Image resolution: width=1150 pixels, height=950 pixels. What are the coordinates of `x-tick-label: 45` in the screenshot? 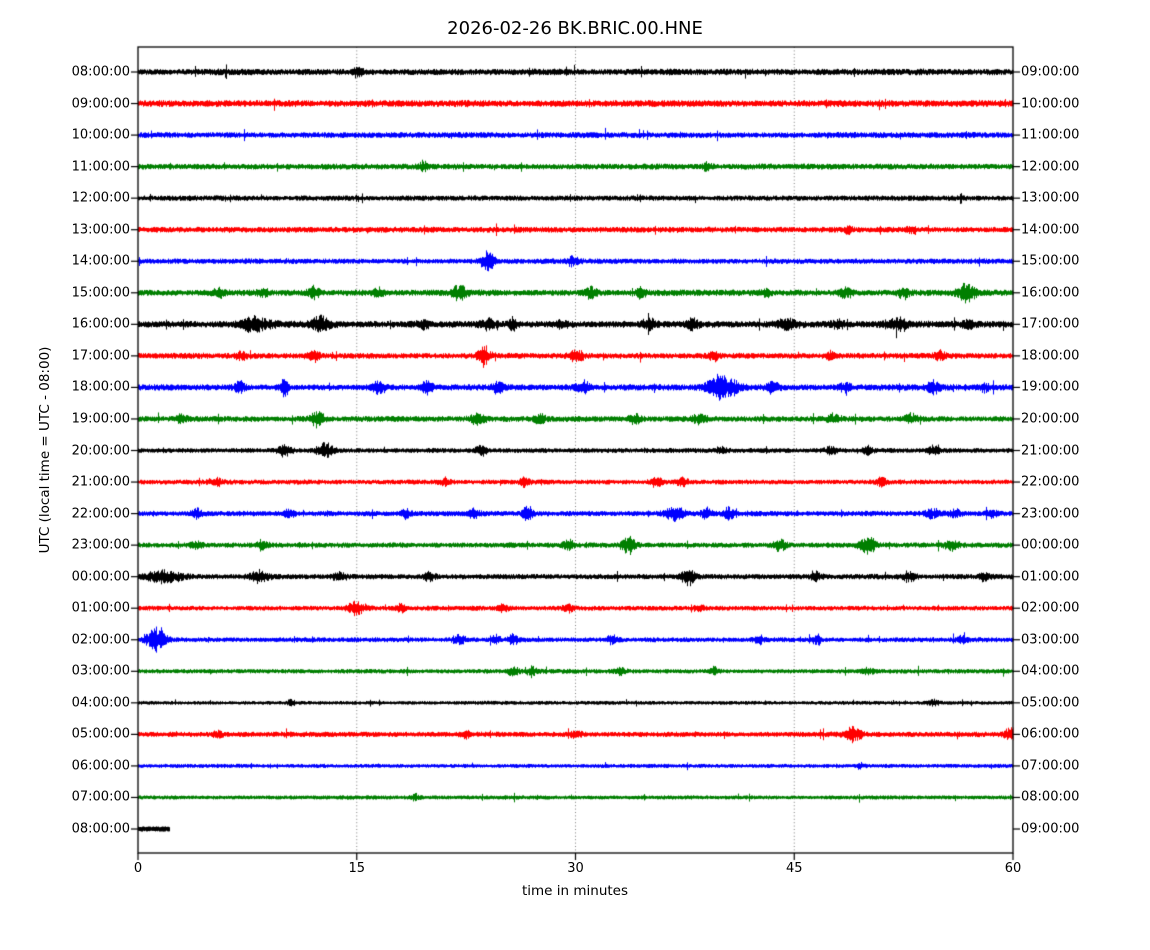 It's located at (794, 868).